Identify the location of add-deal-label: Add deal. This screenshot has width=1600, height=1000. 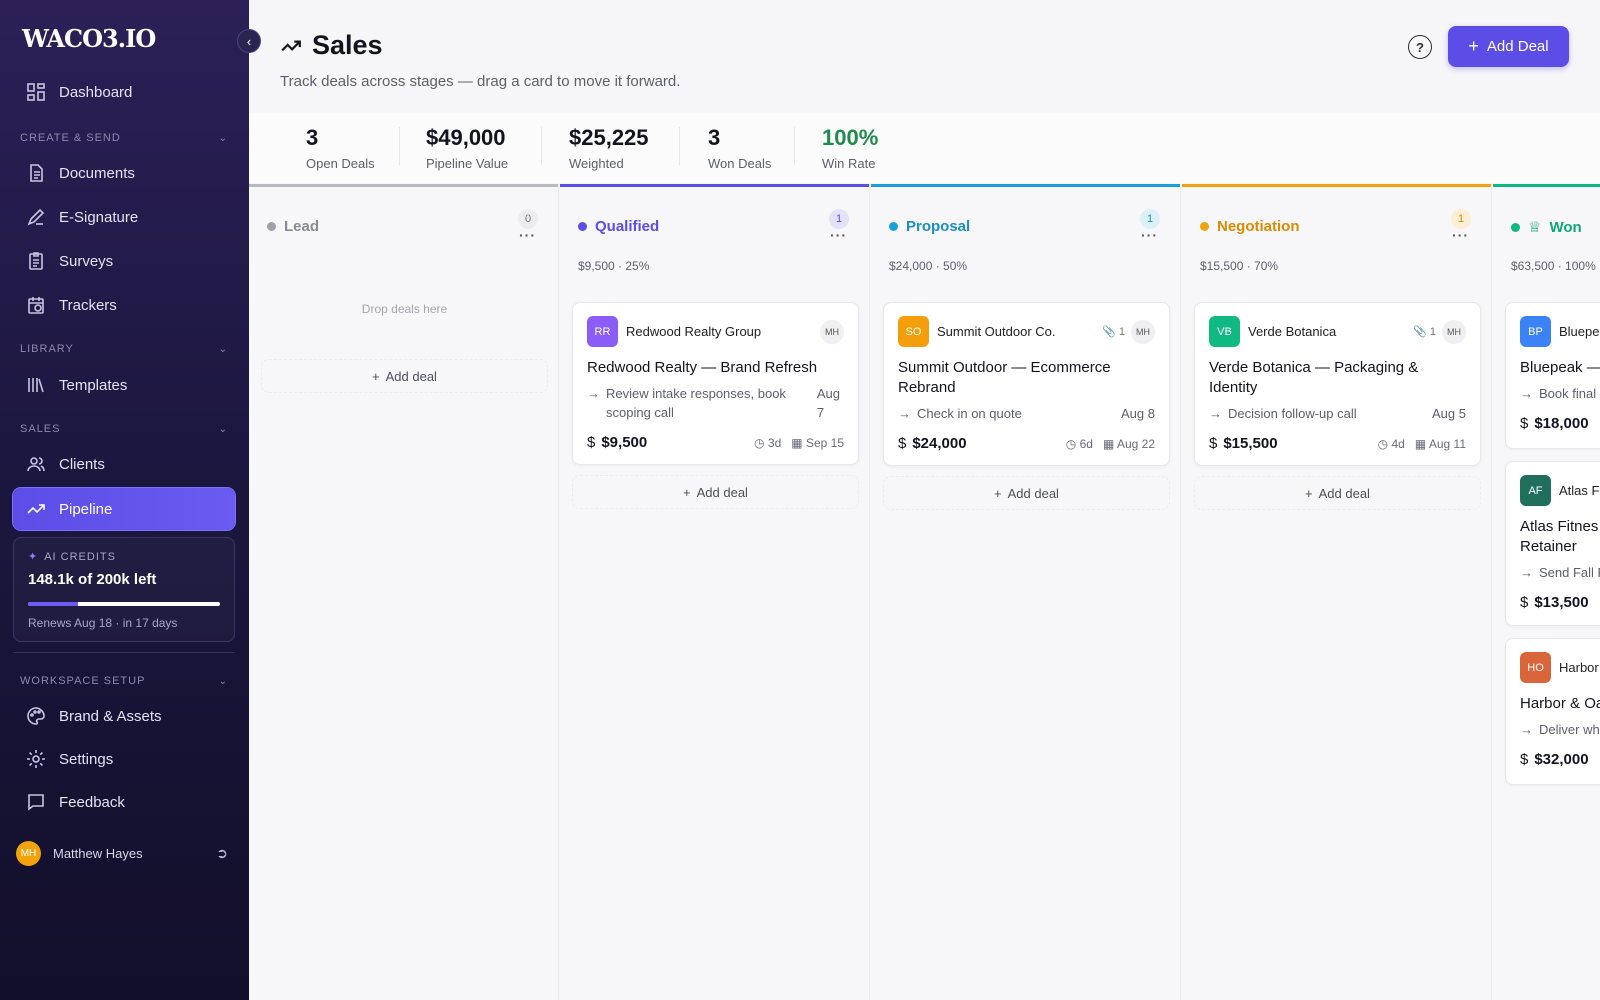
(722, 492).